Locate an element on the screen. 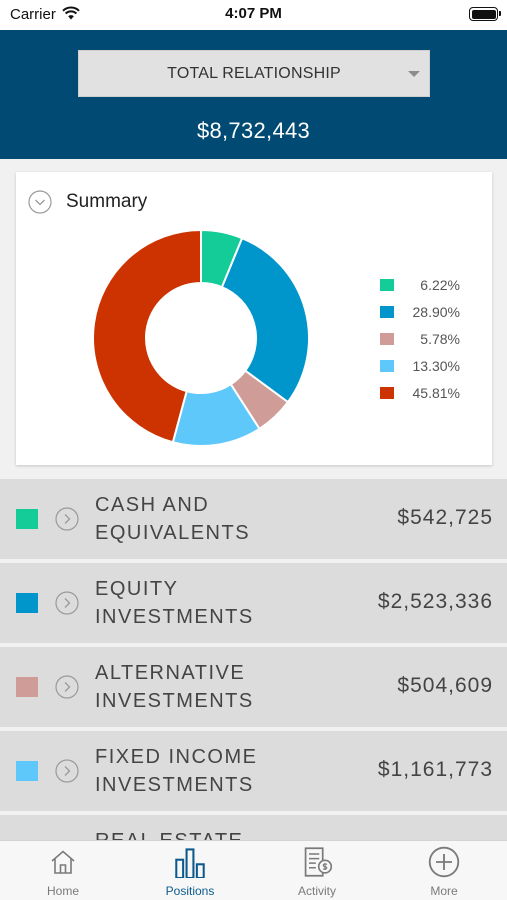  tab-bar: Home Positions Activity More is located at coordinates (253, 870).